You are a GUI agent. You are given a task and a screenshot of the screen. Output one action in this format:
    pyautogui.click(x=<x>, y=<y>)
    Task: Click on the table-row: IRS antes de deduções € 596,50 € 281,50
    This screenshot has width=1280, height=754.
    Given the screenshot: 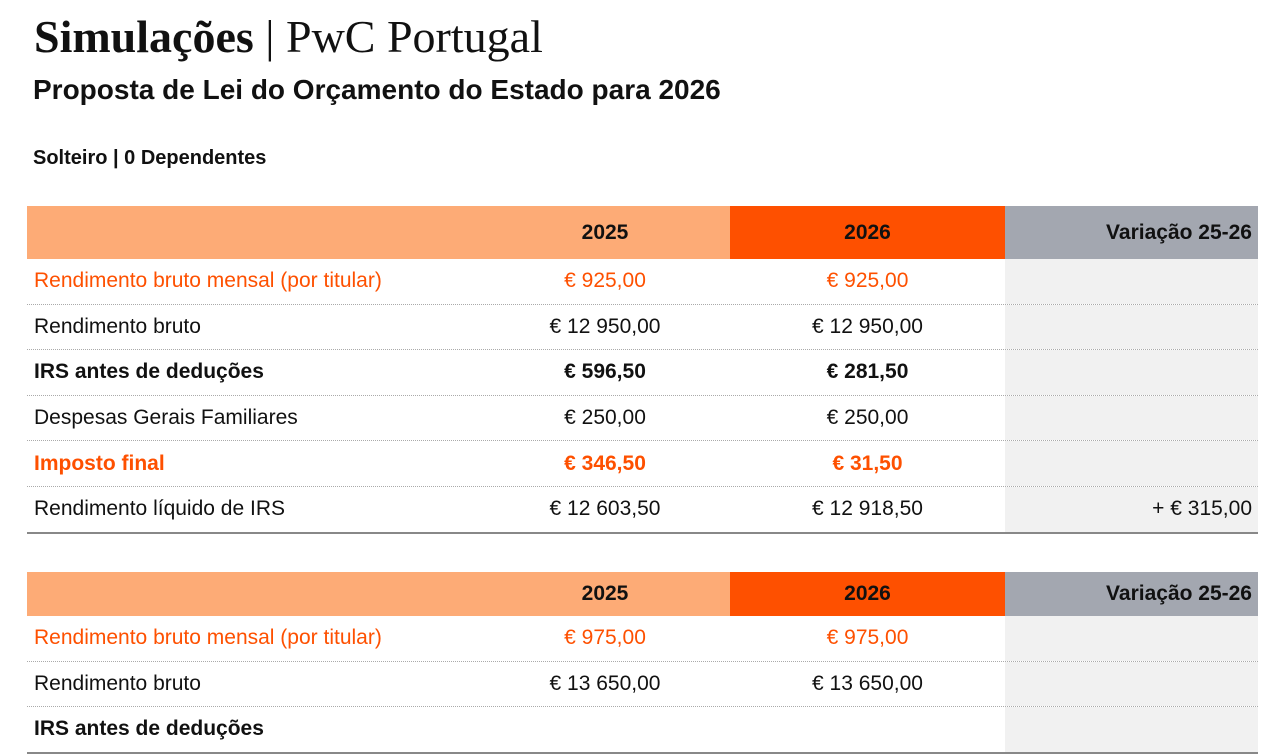 What is the action you would take?
    pyautogui.click(x=642, y=373)
    